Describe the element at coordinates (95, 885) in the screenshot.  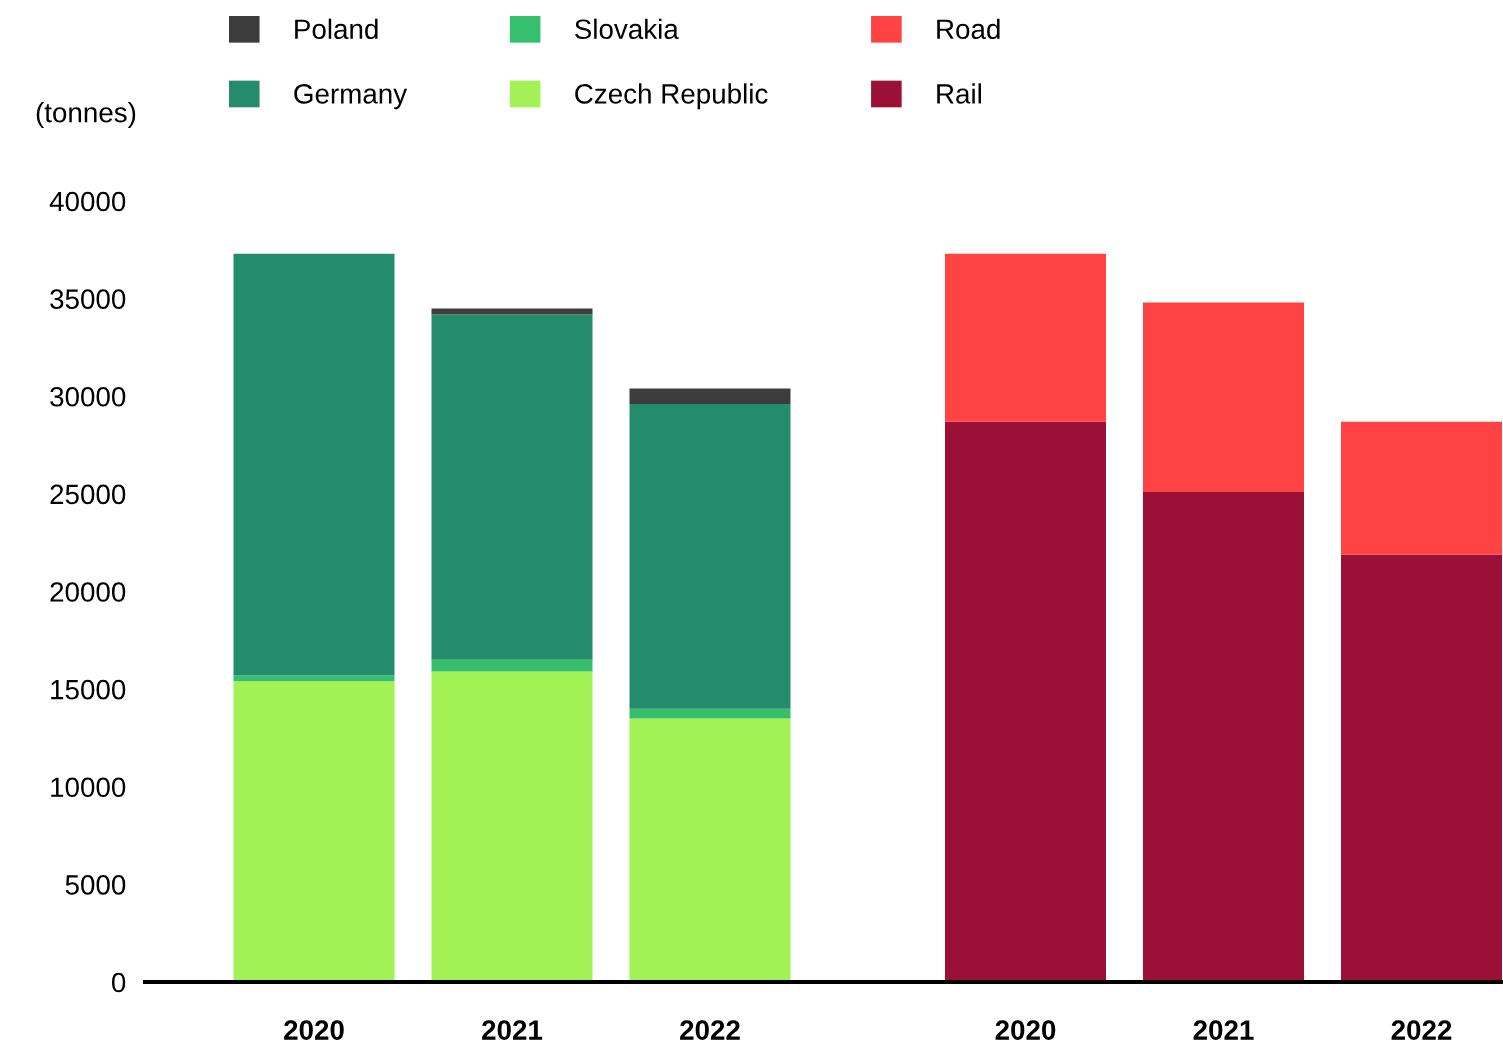
I see `y-tick-label: 5000` at that location.